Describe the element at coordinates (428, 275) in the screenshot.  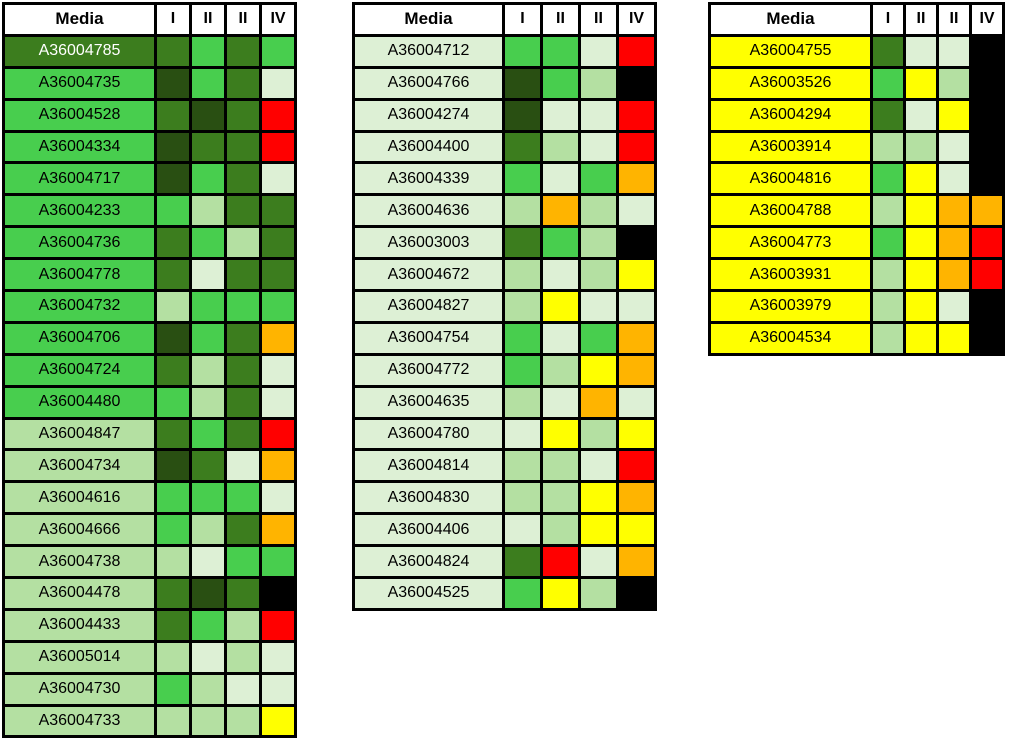
I see `media-id-cell: A36004672` at that location.